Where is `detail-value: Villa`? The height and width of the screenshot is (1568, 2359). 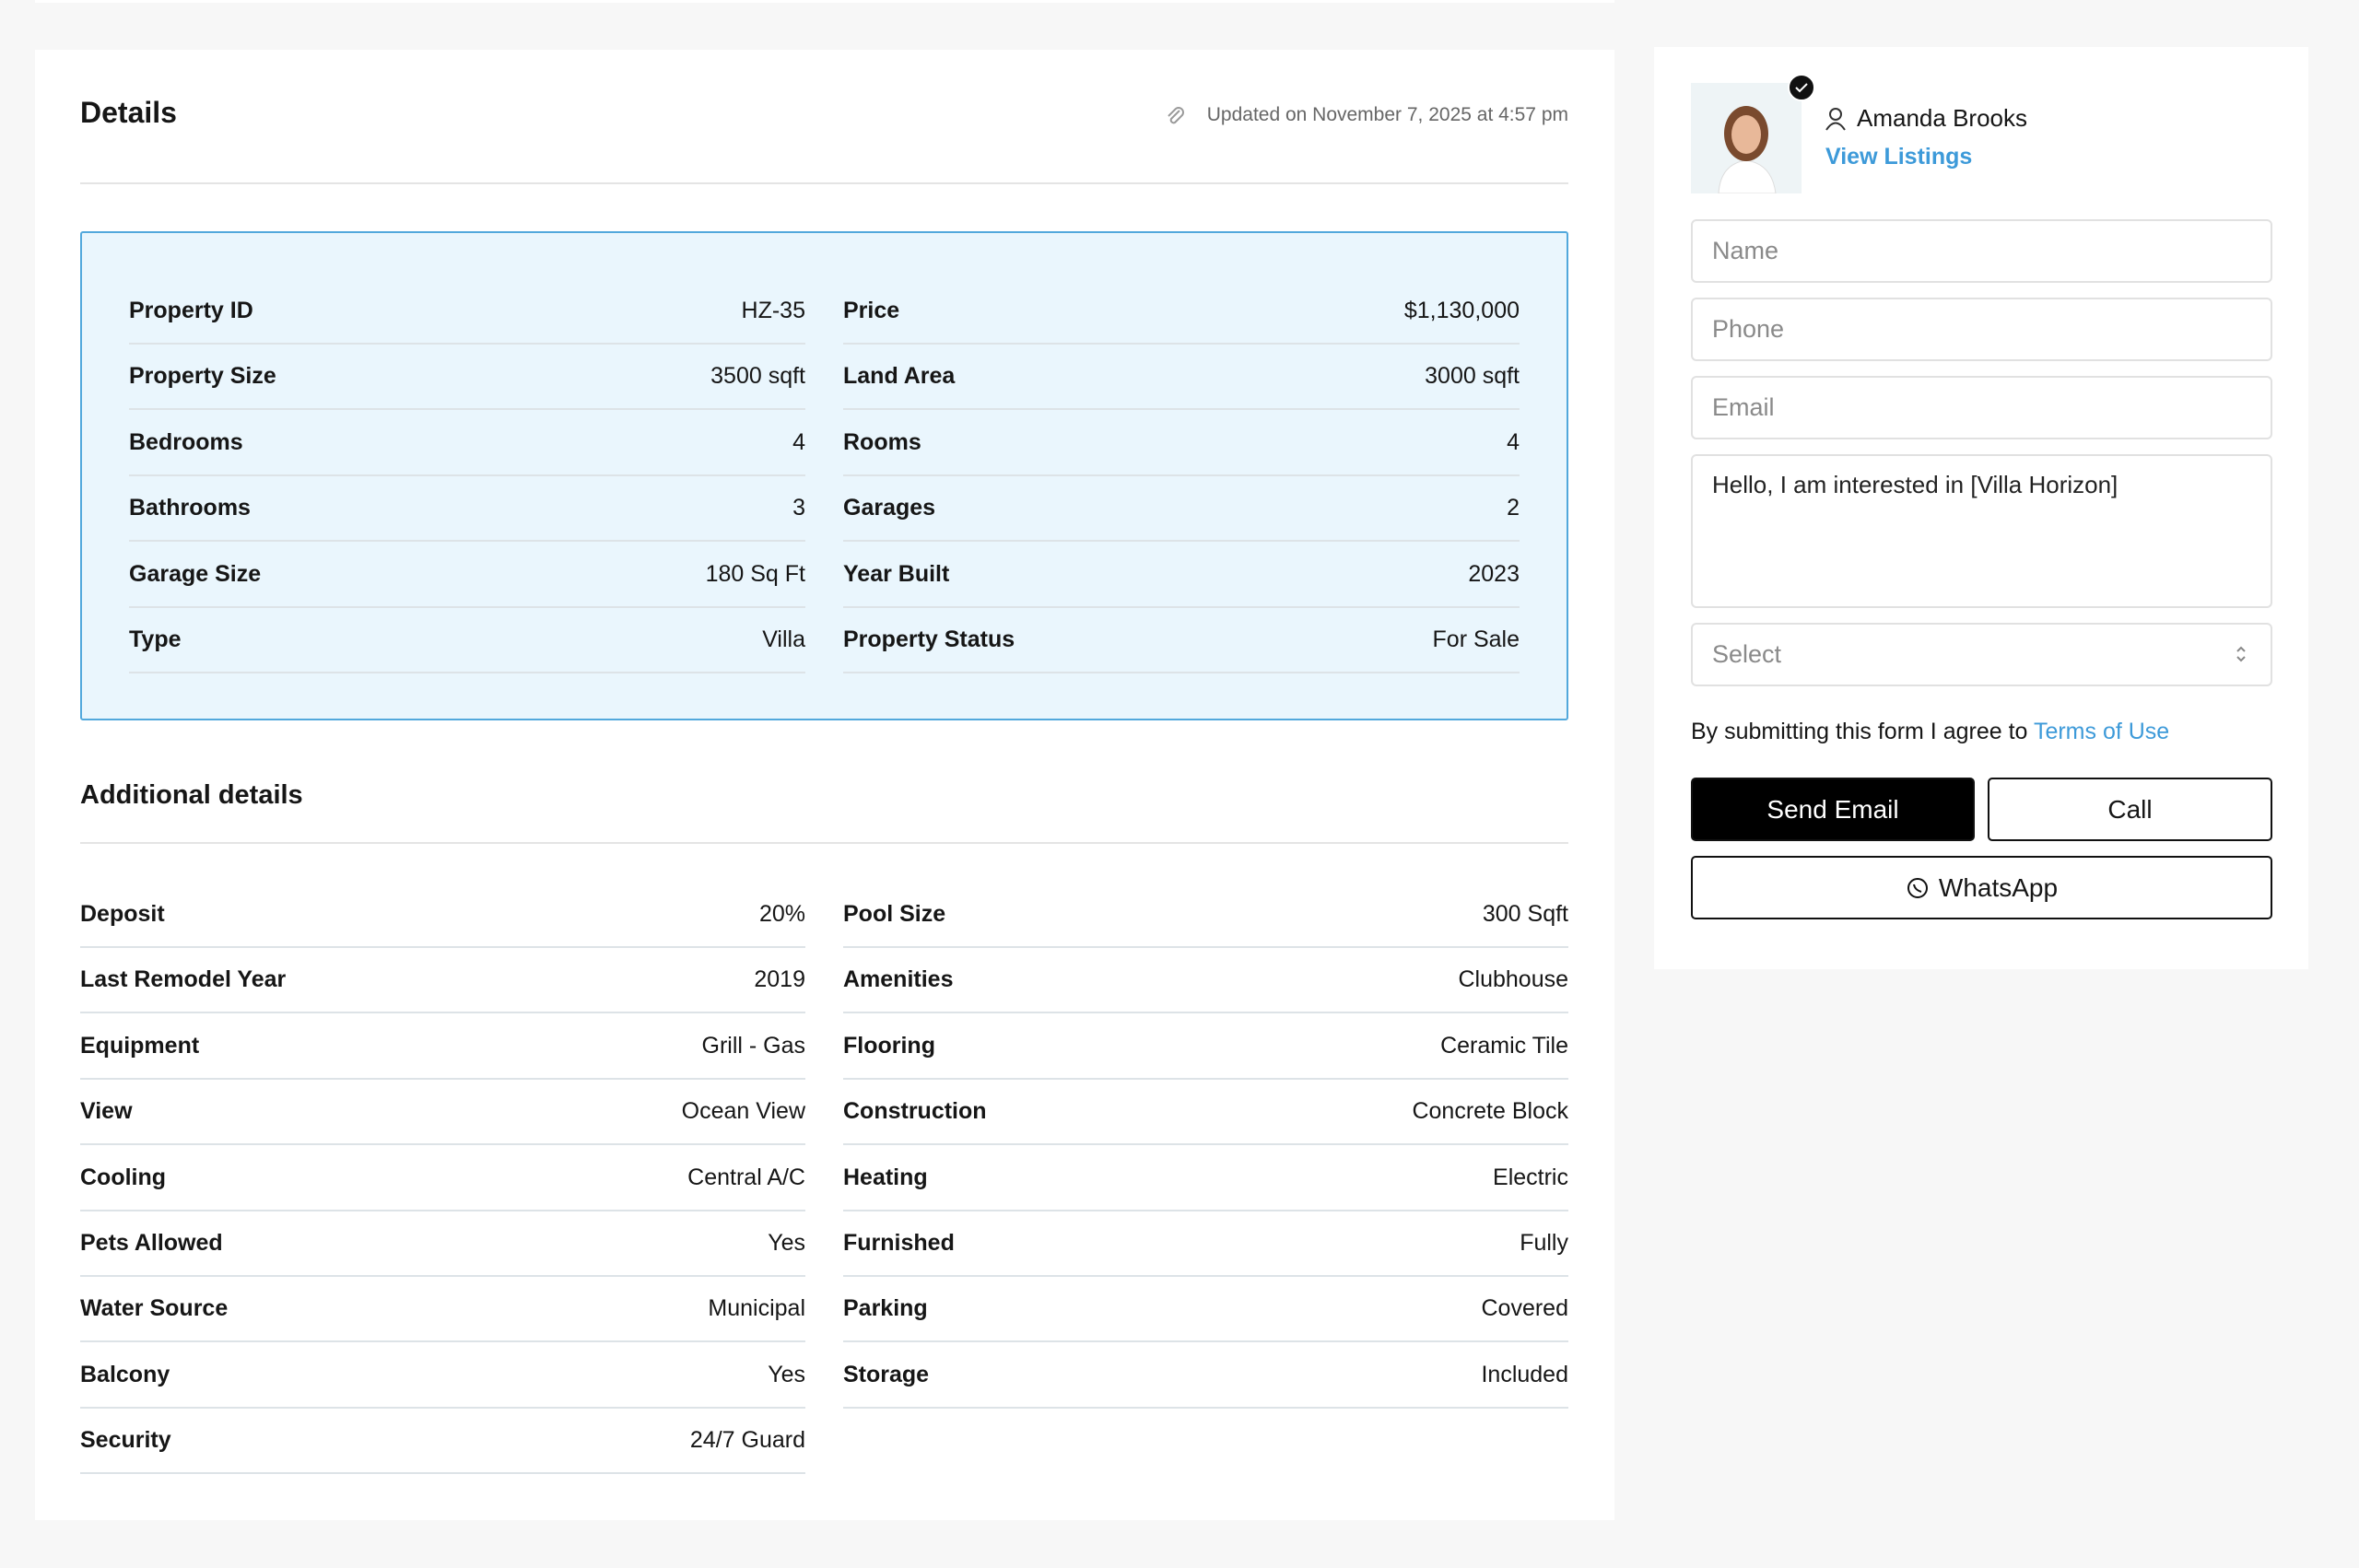 detail-value: Villa is located at coordinates (783, 639).